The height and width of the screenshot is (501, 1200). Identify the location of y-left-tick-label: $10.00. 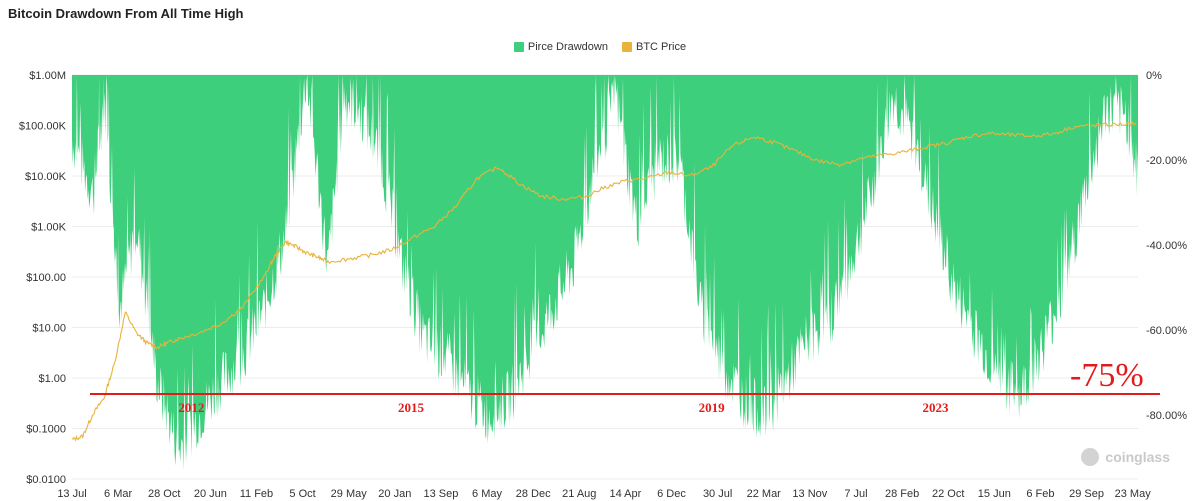
(49, 329).